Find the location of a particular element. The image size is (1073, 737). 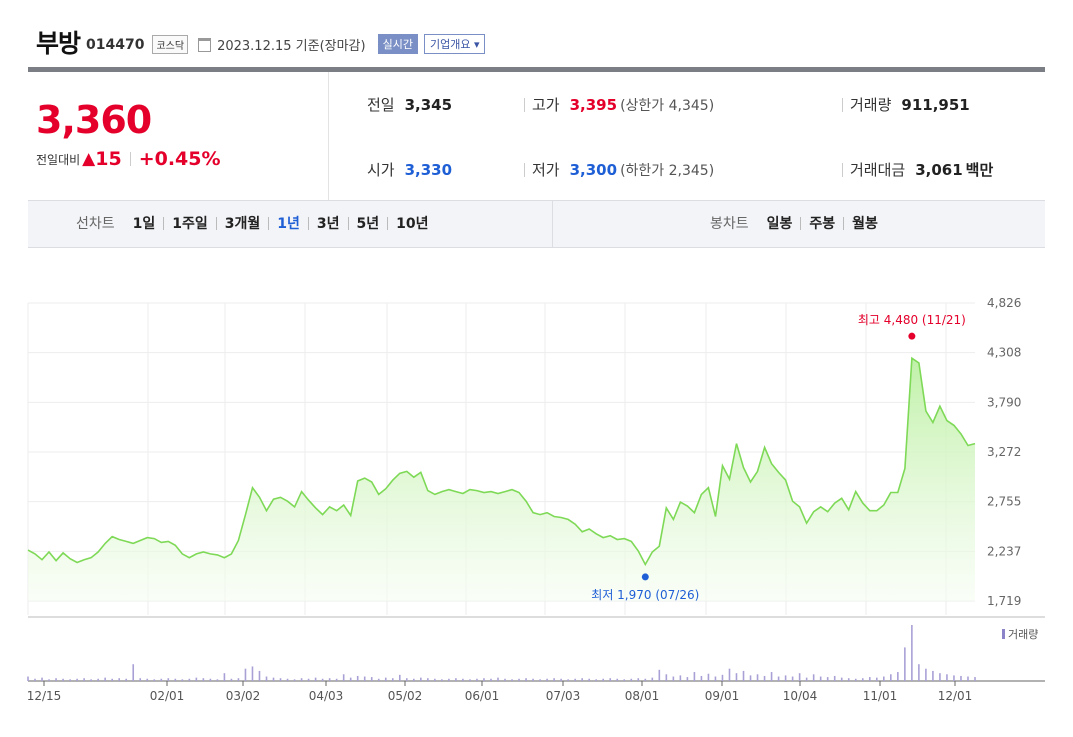

candle-chart-label: 봉차트 is located at coordinates (729, 224).